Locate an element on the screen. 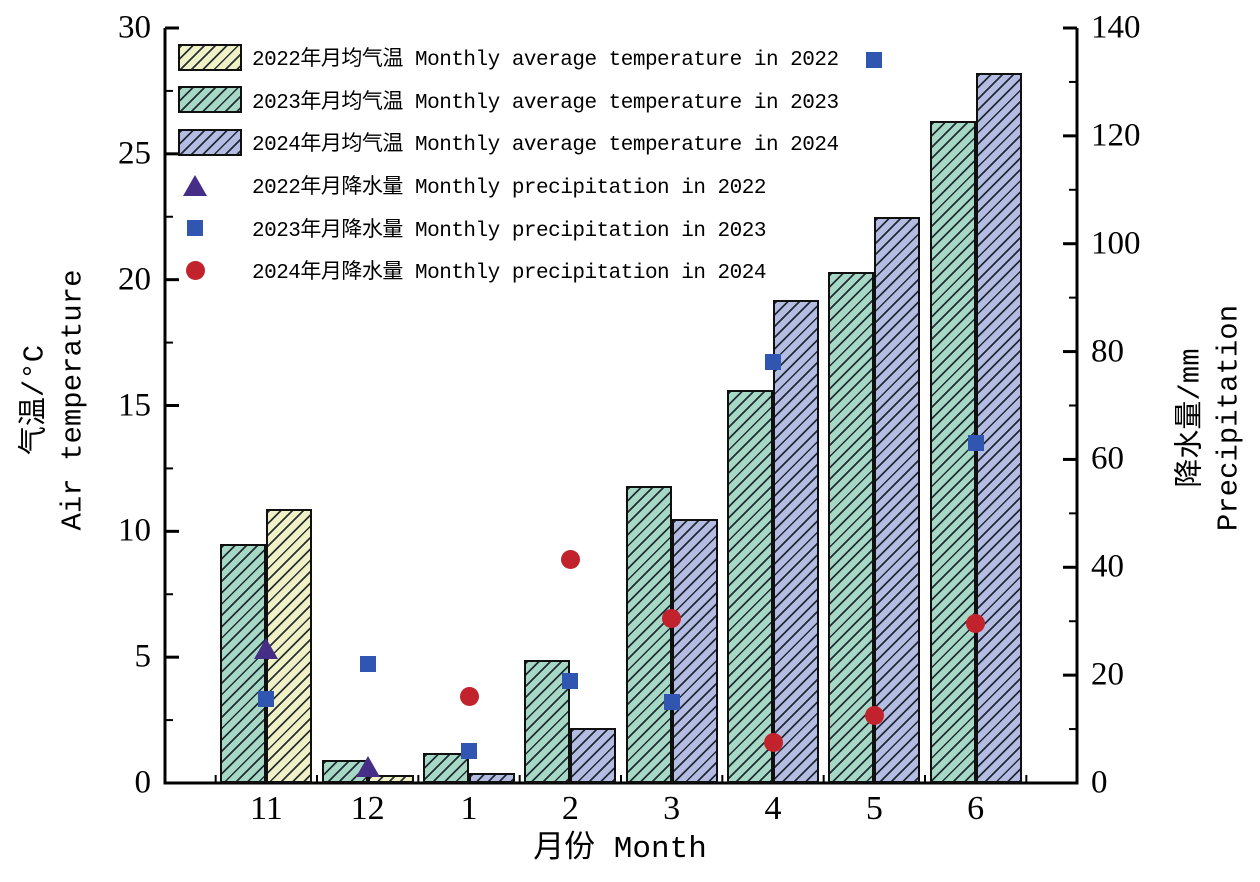 This screenshot has width=1260, height=882. x-axis-tick-label: 6 is located at coordinates (976, 808).